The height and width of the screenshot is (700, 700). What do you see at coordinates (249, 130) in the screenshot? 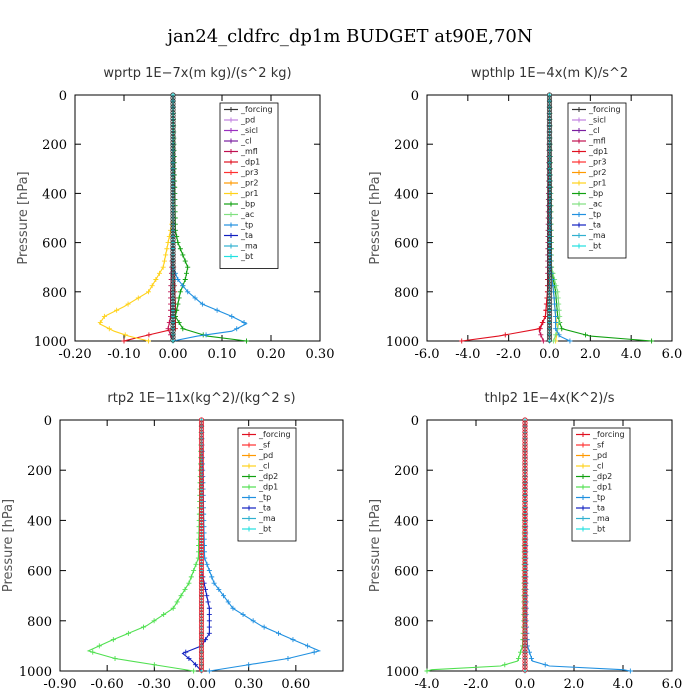
I see `legend-label: _sicl` at bounding box center [249, 130].